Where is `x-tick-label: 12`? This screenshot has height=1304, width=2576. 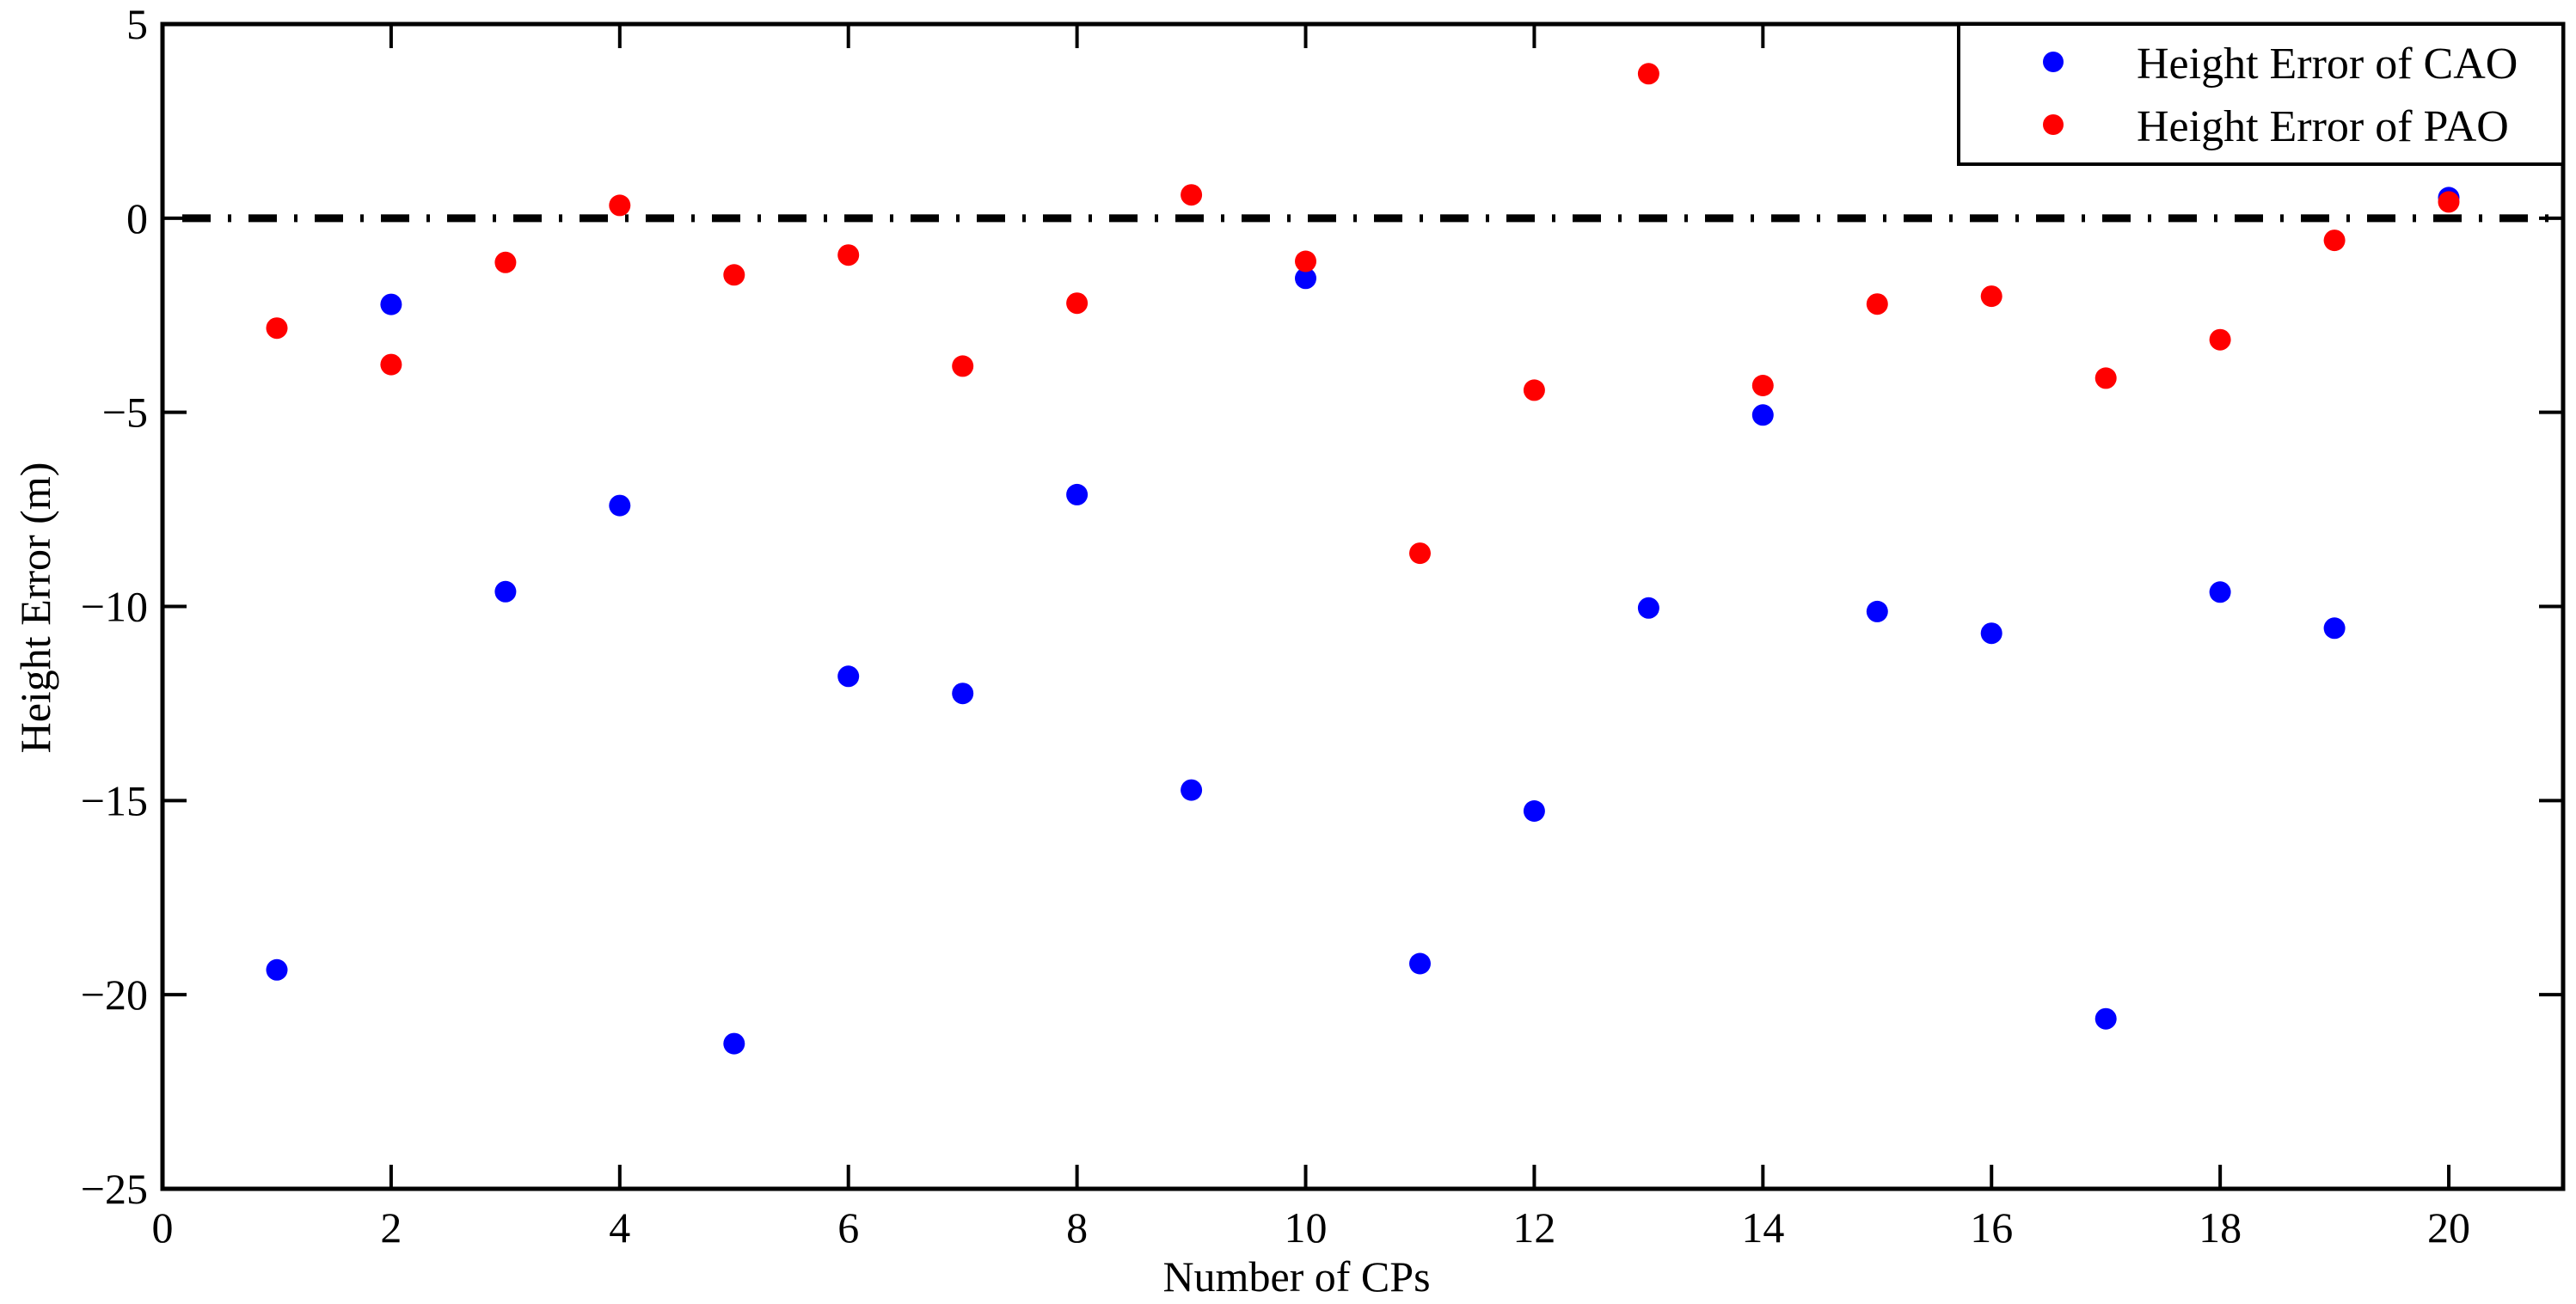 x-tick-label: 12 is located at coordinates (1533, 1227).